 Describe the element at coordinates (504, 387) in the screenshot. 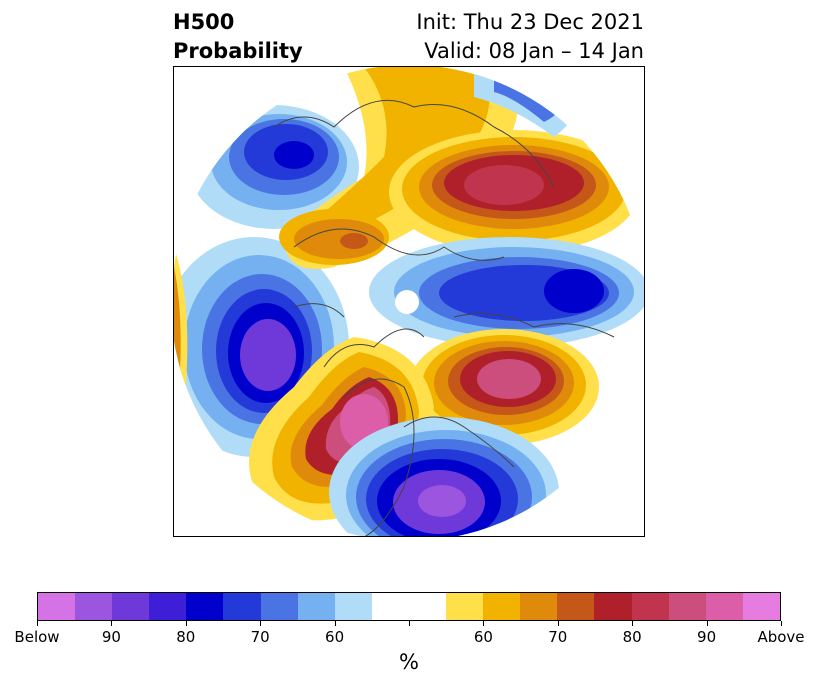

I see `anomaly-north-atlantic` at that location.